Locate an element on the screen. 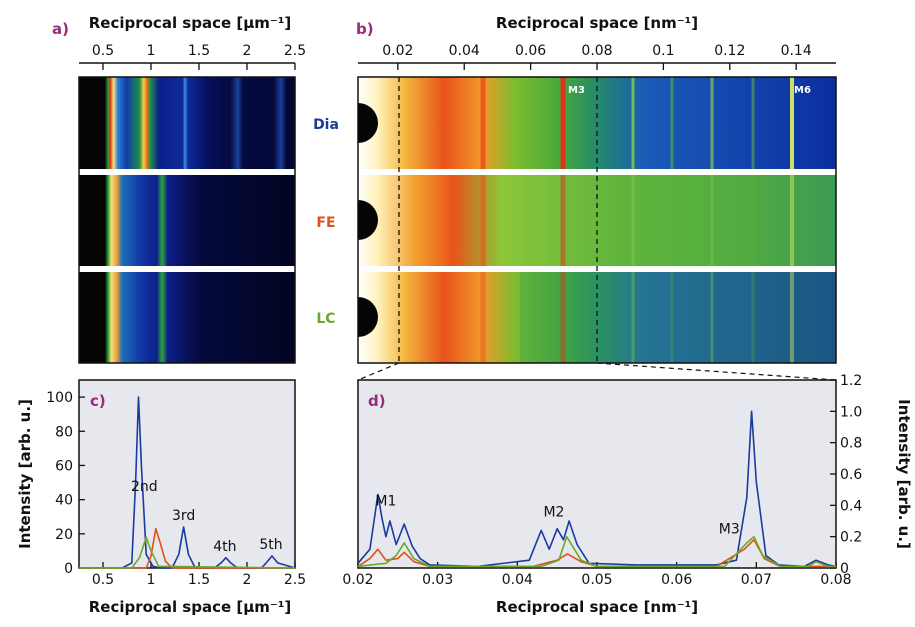  chart-d-series is located at coordinates (597, 489).